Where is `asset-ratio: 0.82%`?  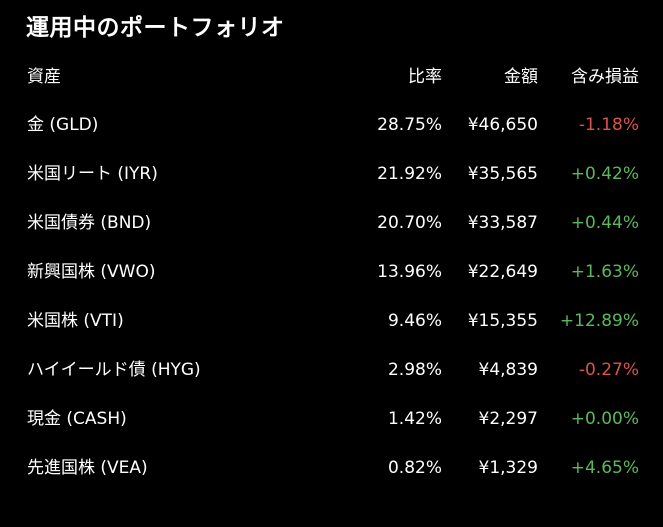 asset-ratio: 0.82% is located at coordinates (414, 468).